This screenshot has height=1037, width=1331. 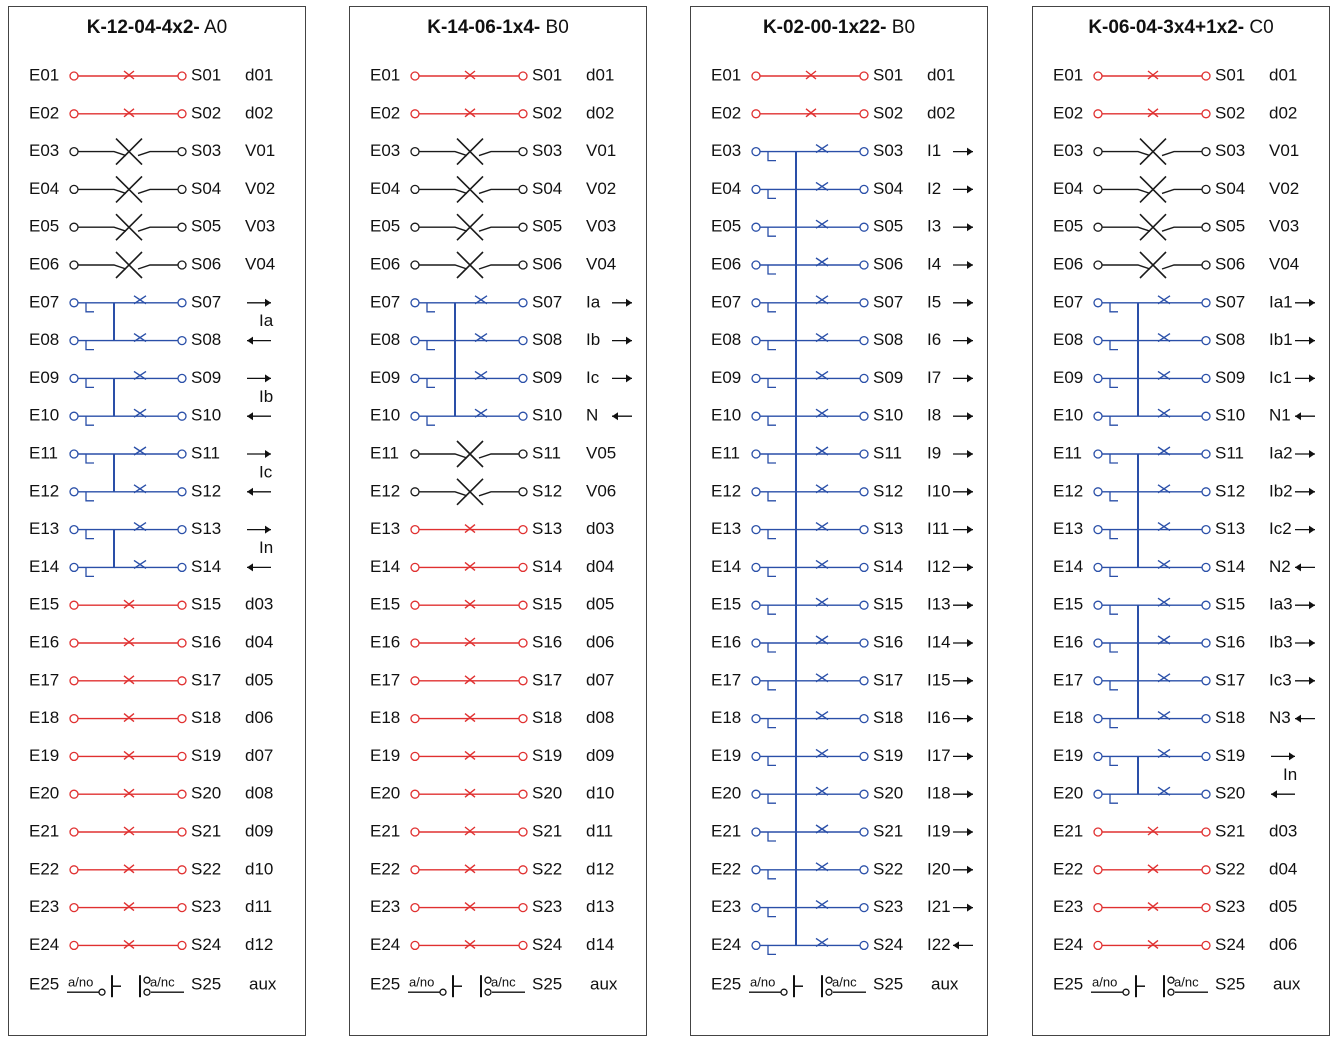 I want to click on voltage-knife-icon, so click(x=470, y=492).